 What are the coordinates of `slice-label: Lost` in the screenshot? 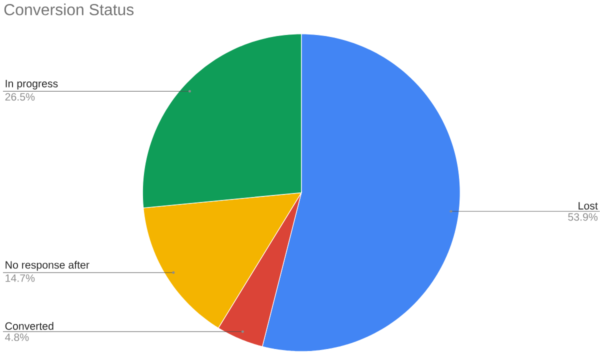 It's located at (588, 206).